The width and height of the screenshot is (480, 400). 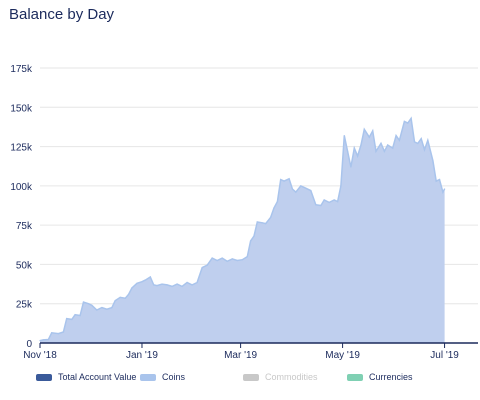 I want to click on legend-label-commodities: Commodities, so click(x=291, y=377).